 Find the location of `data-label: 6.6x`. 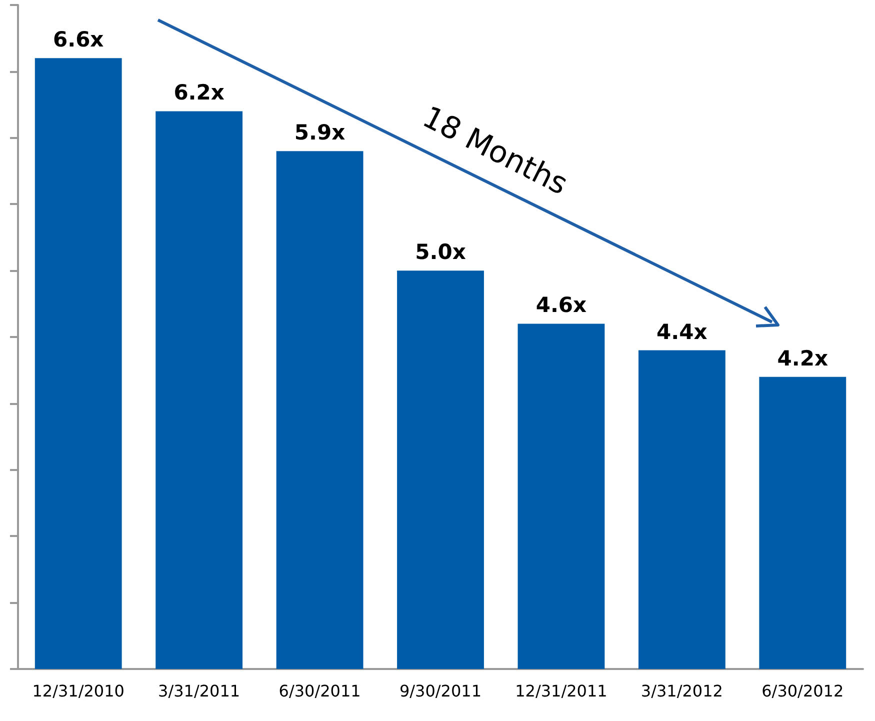

data-label: 6.6x is located at coordinates (78, 40).